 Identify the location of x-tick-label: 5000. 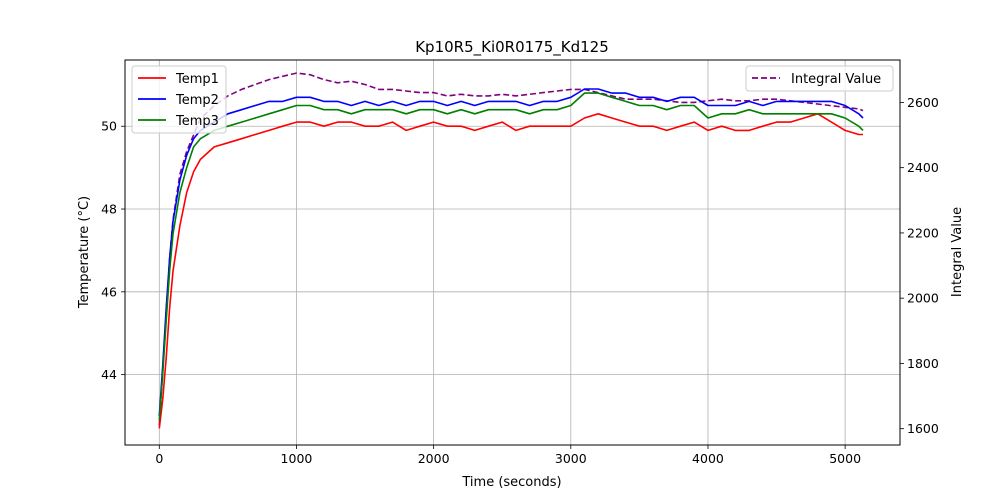
(845, 458).